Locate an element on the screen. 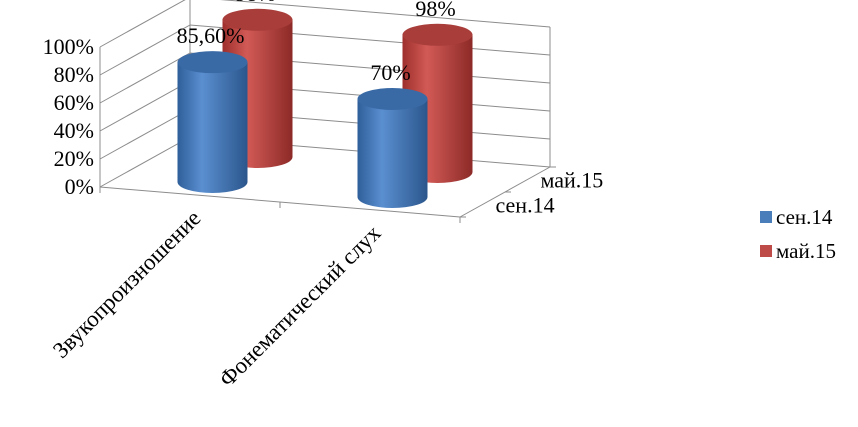 This screenshot has width=858, height=427. series-axis-label: май.15 is located at coordinates (572, 180).